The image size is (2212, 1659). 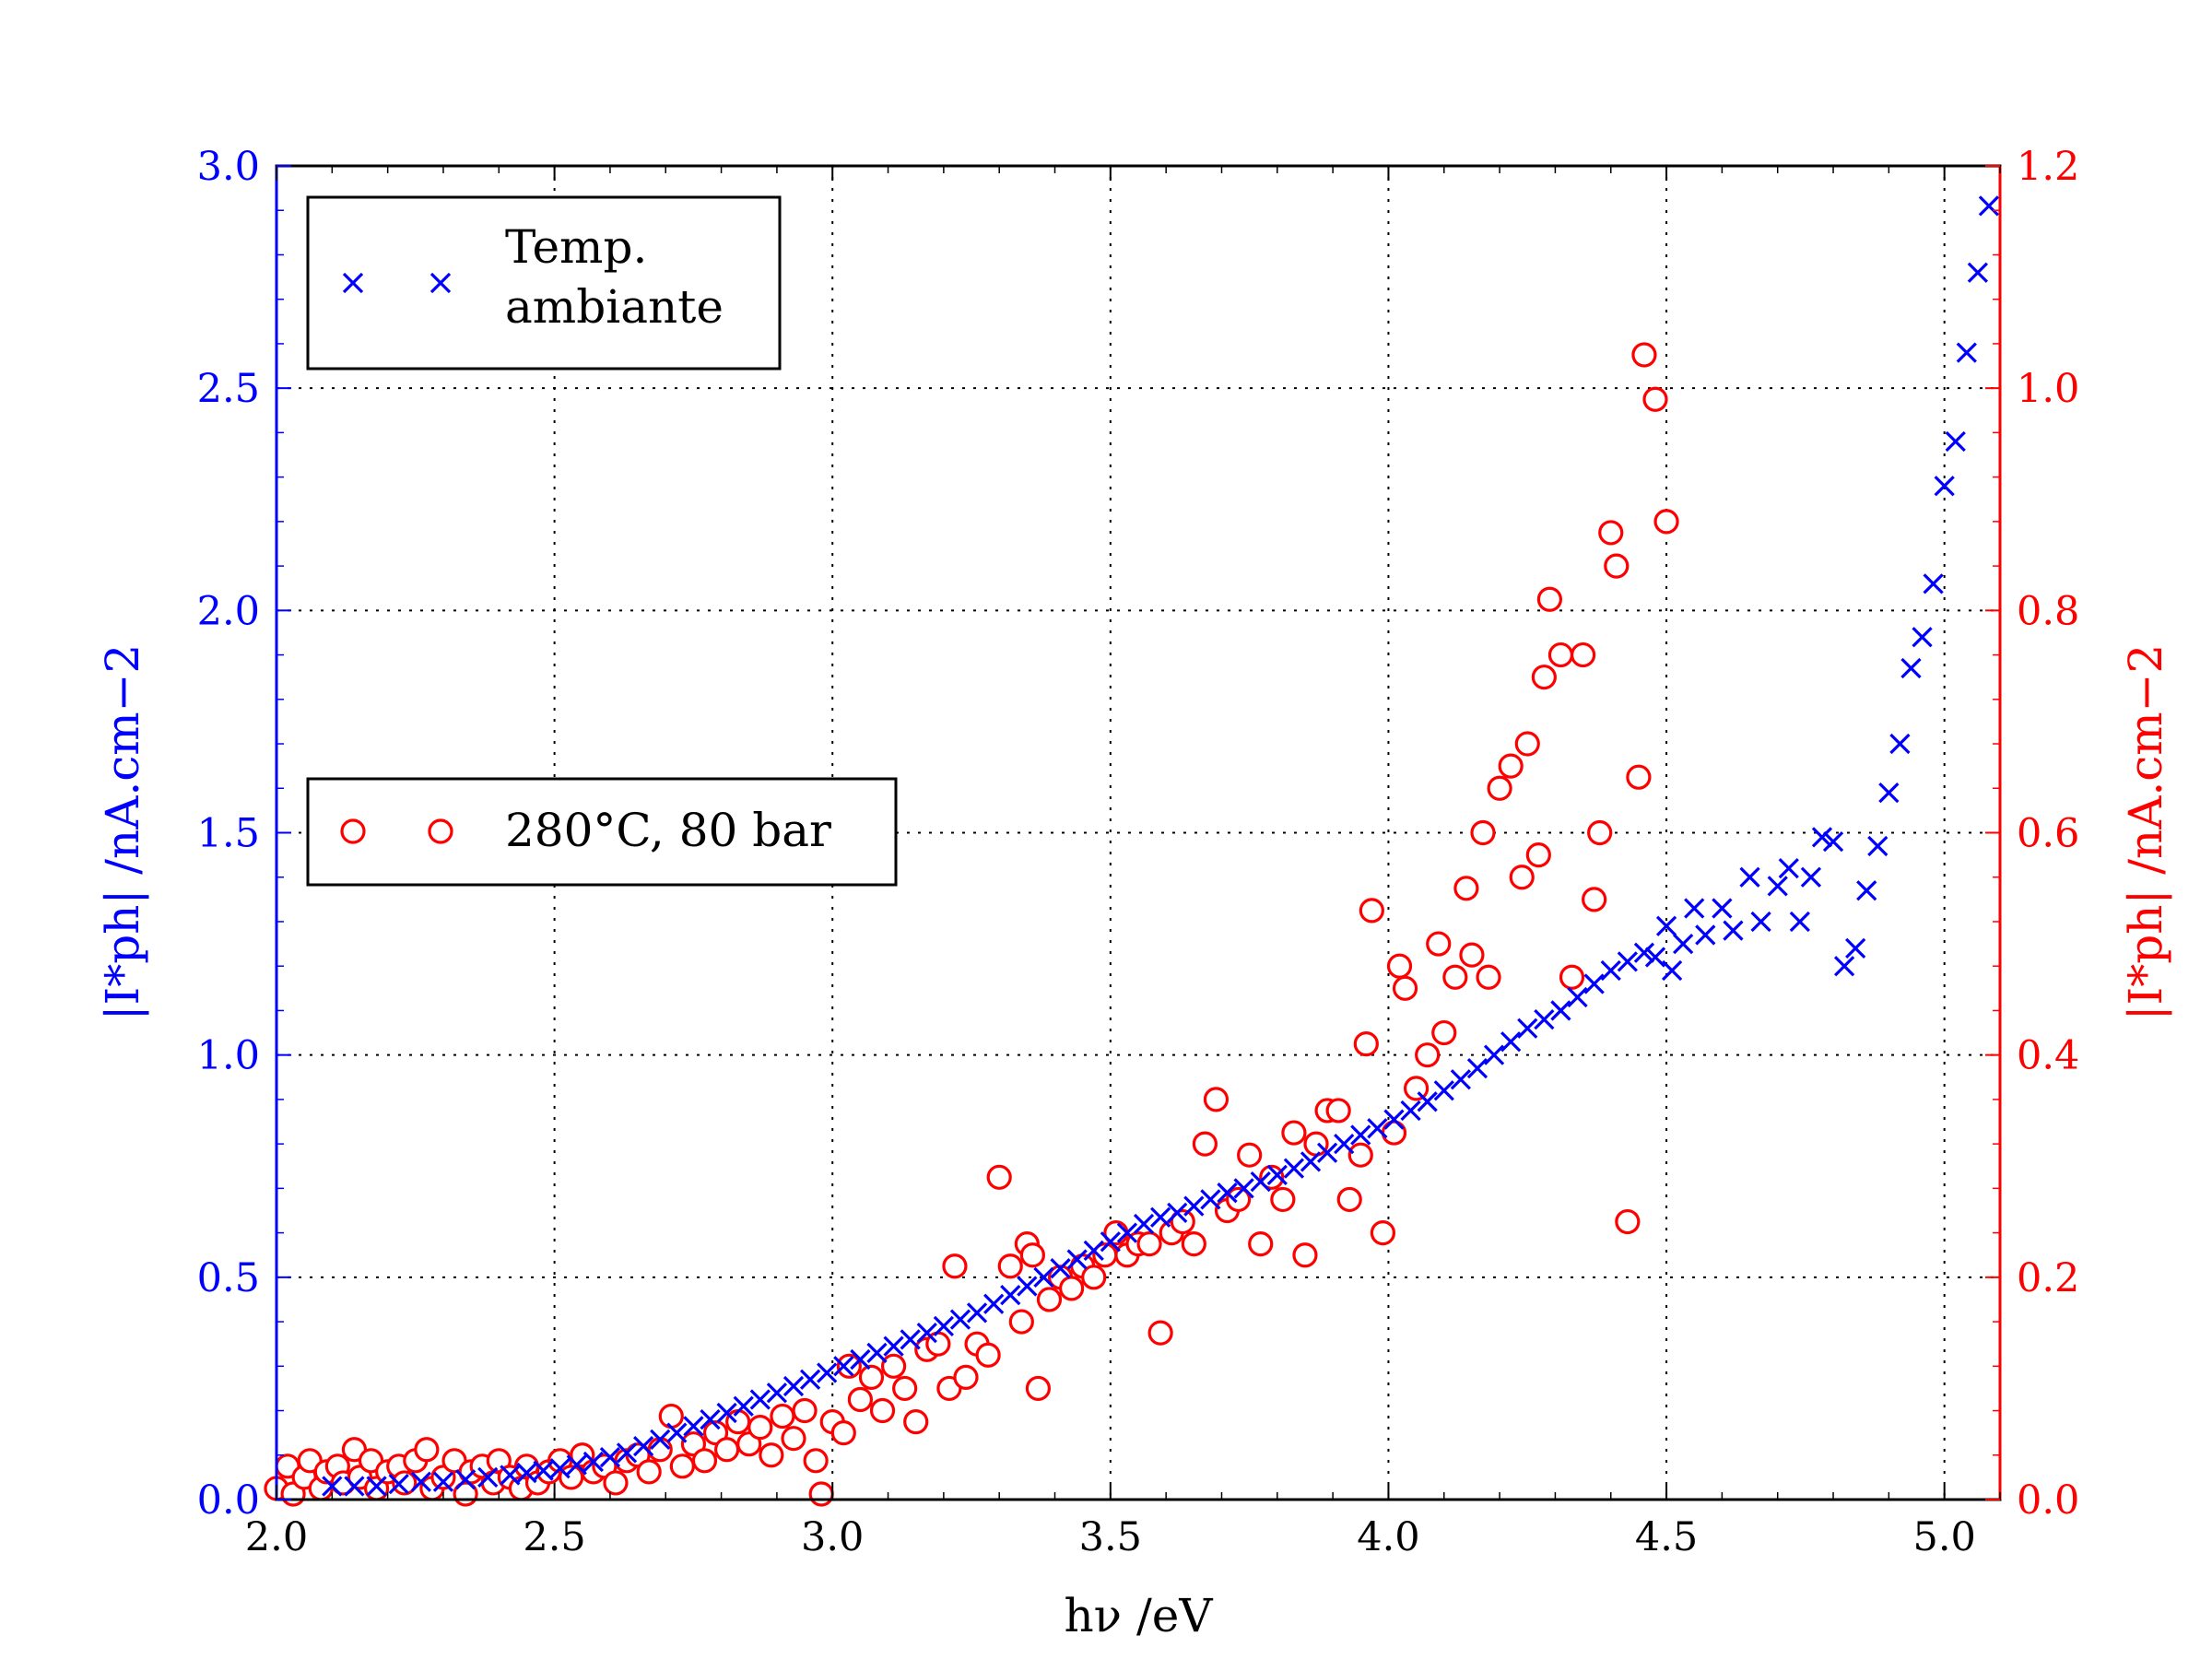 What do you see at coordinates (554, 1537) in the screenshot?
I see `x-tick-label-1: 2.5` at bounding box center [554, 1537].